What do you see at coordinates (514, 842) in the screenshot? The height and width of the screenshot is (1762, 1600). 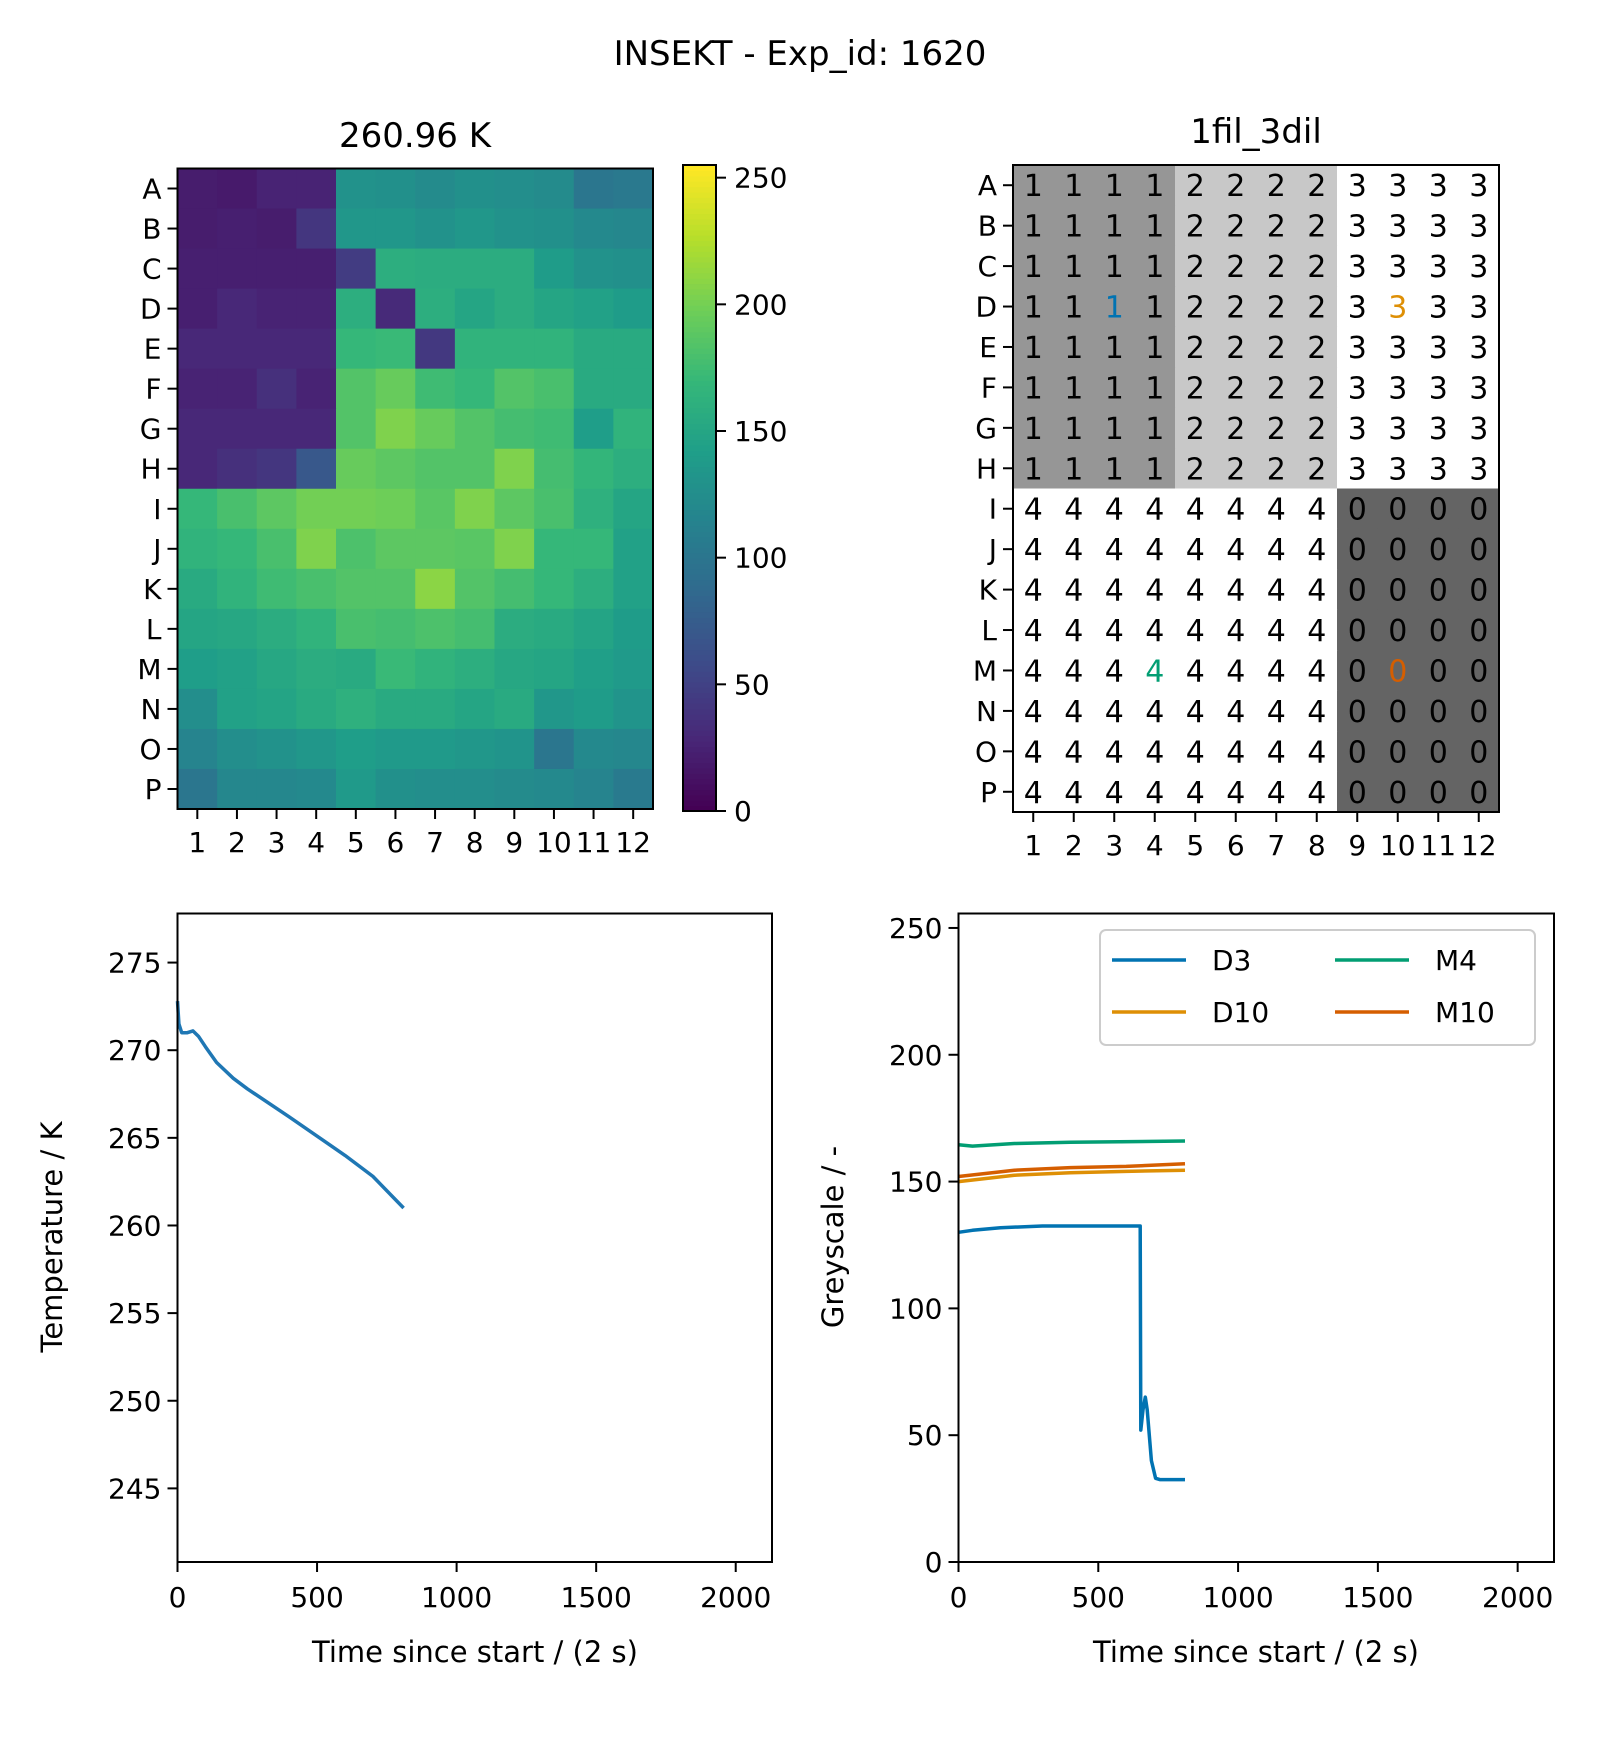 I see `heatmap-col-label: 9` at bounding box center [514, 842].